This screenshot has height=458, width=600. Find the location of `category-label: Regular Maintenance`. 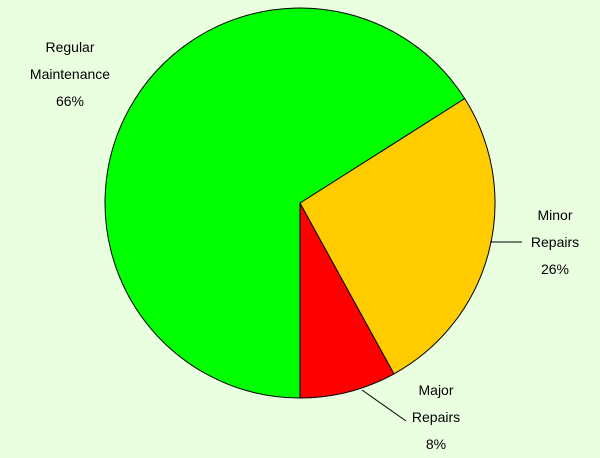

category-label: Regular Maintenance is located at coordinates (70, 60).